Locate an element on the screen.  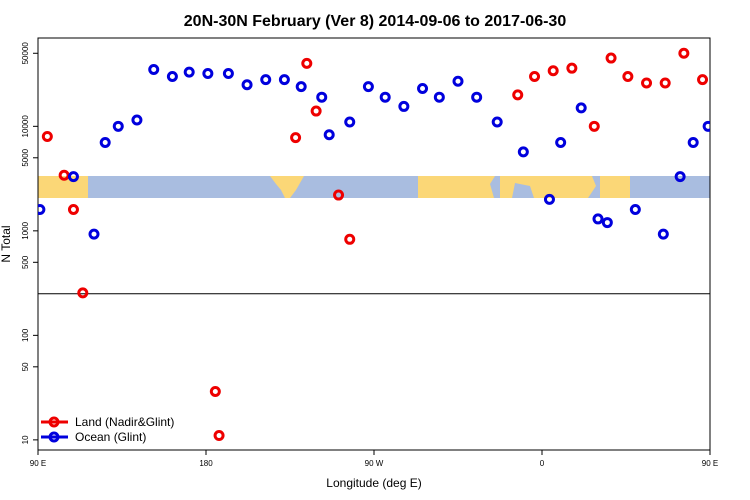
legend-label-land: Land (Nadir&Glint) is located at coordinates (124, 422).